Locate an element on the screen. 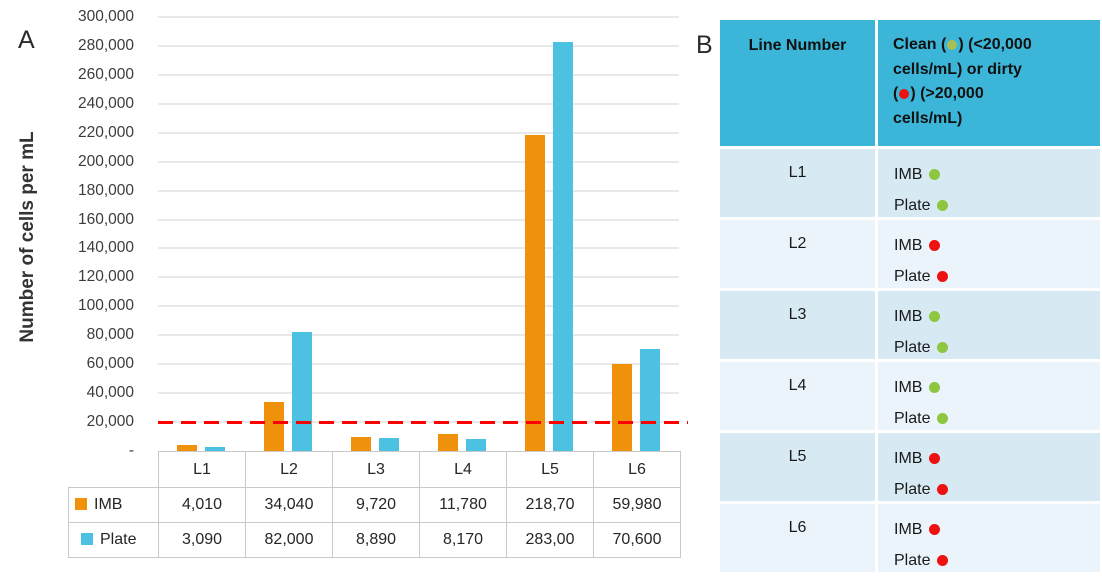 The height and width of the screenshot is (584, 1102). y-tick-label: 140,000 is located at coordinates (105, 248).